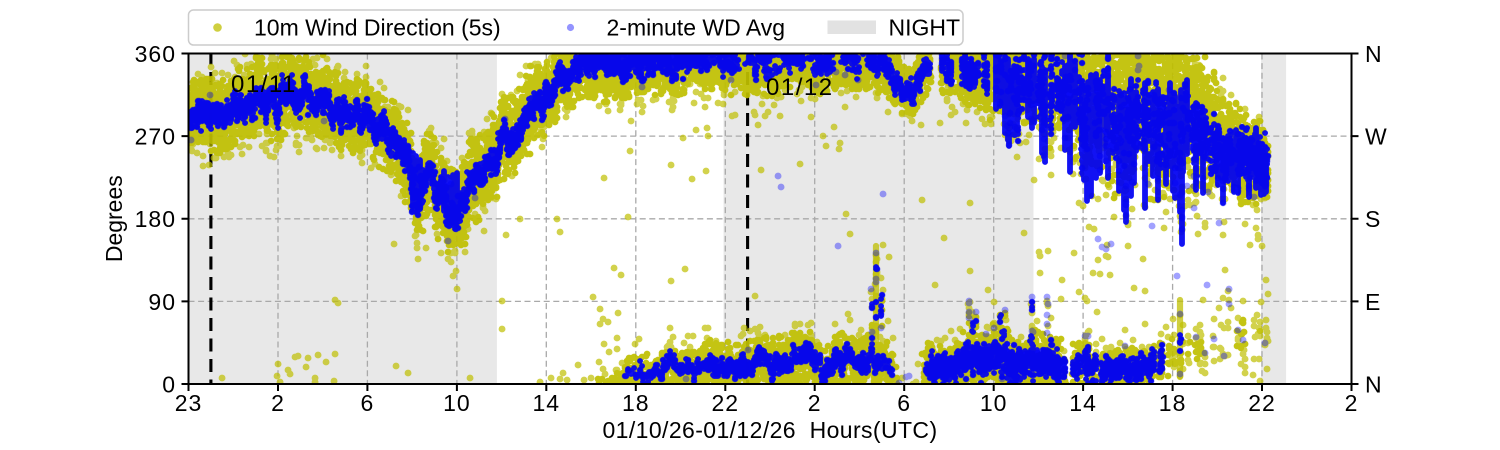 This screenshot has height=450, width=1500. I want to click on svg-text: 90, so click(162, 302).